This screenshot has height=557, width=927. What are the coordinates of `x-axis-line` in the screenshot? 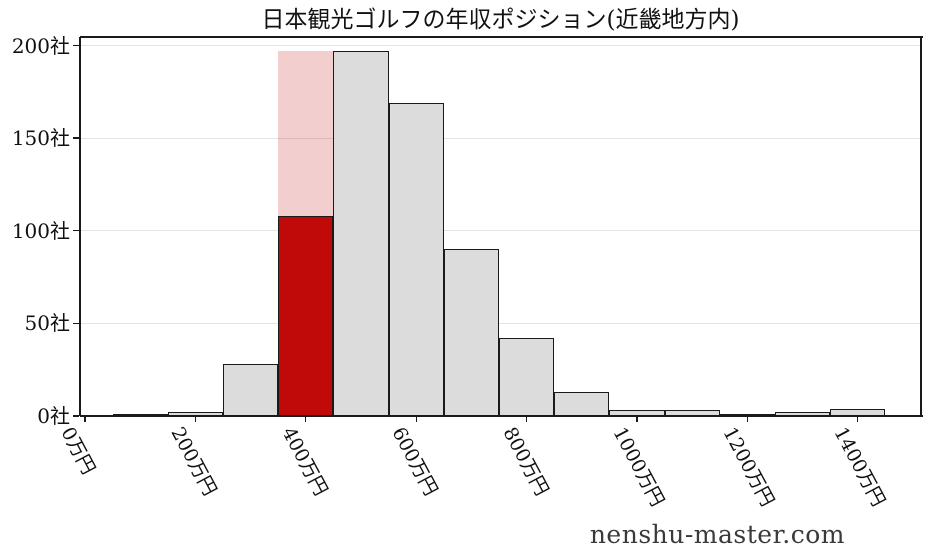 It's located at (501, 416).